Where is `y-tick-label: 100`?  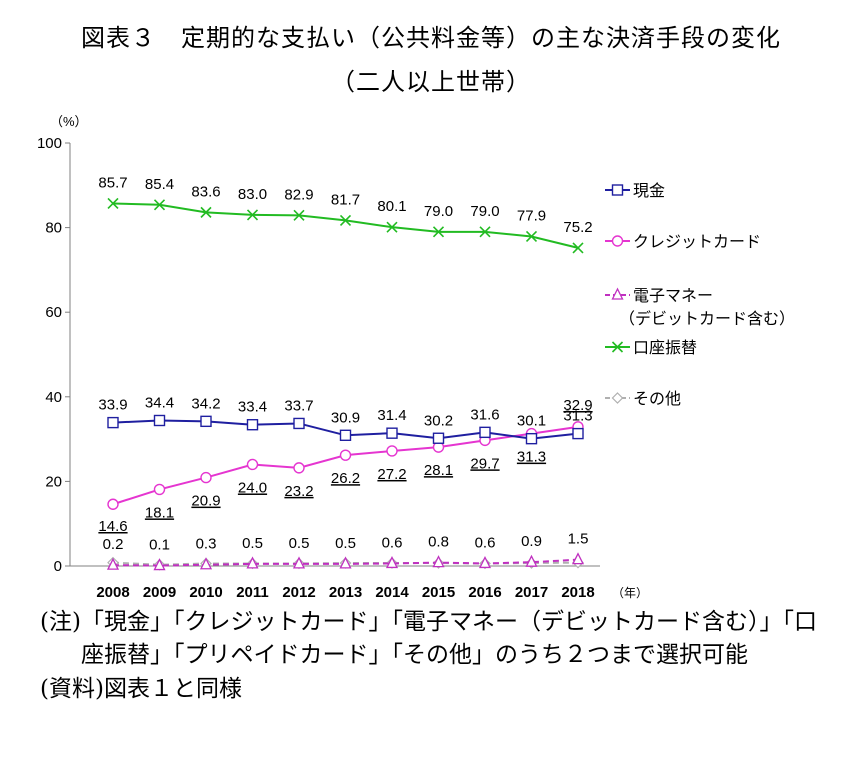 y-tick-label: 100 is located at coordinates (49, 143).